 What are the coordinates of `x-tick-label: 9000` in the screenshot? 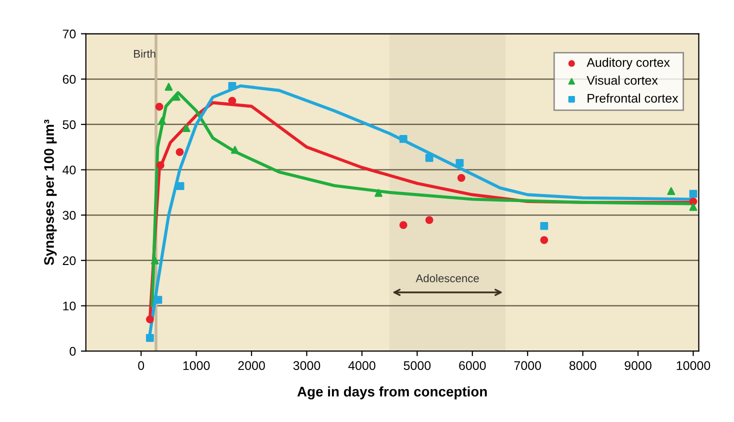 It's located at (638, 365).